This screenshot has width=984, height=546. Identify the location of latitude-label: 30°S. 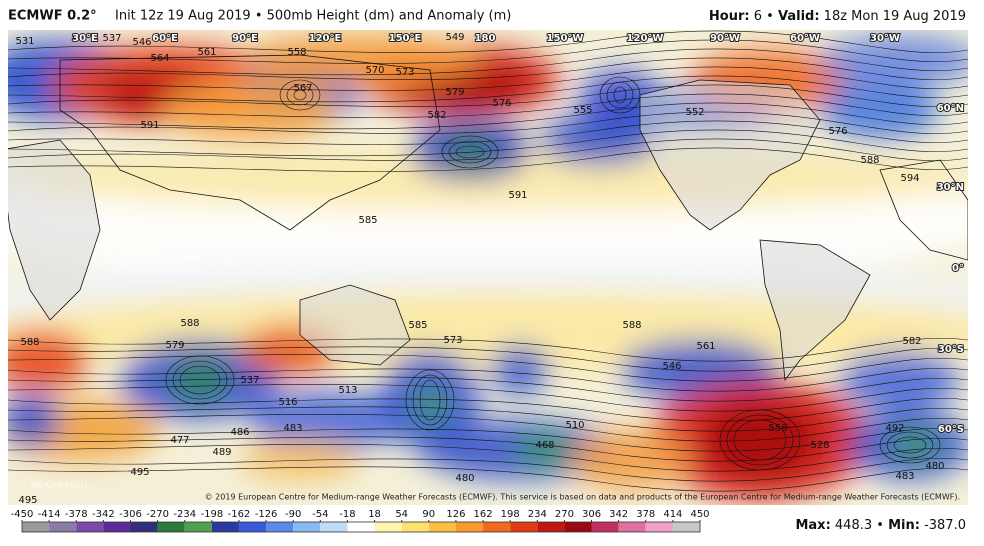
(951, 349).